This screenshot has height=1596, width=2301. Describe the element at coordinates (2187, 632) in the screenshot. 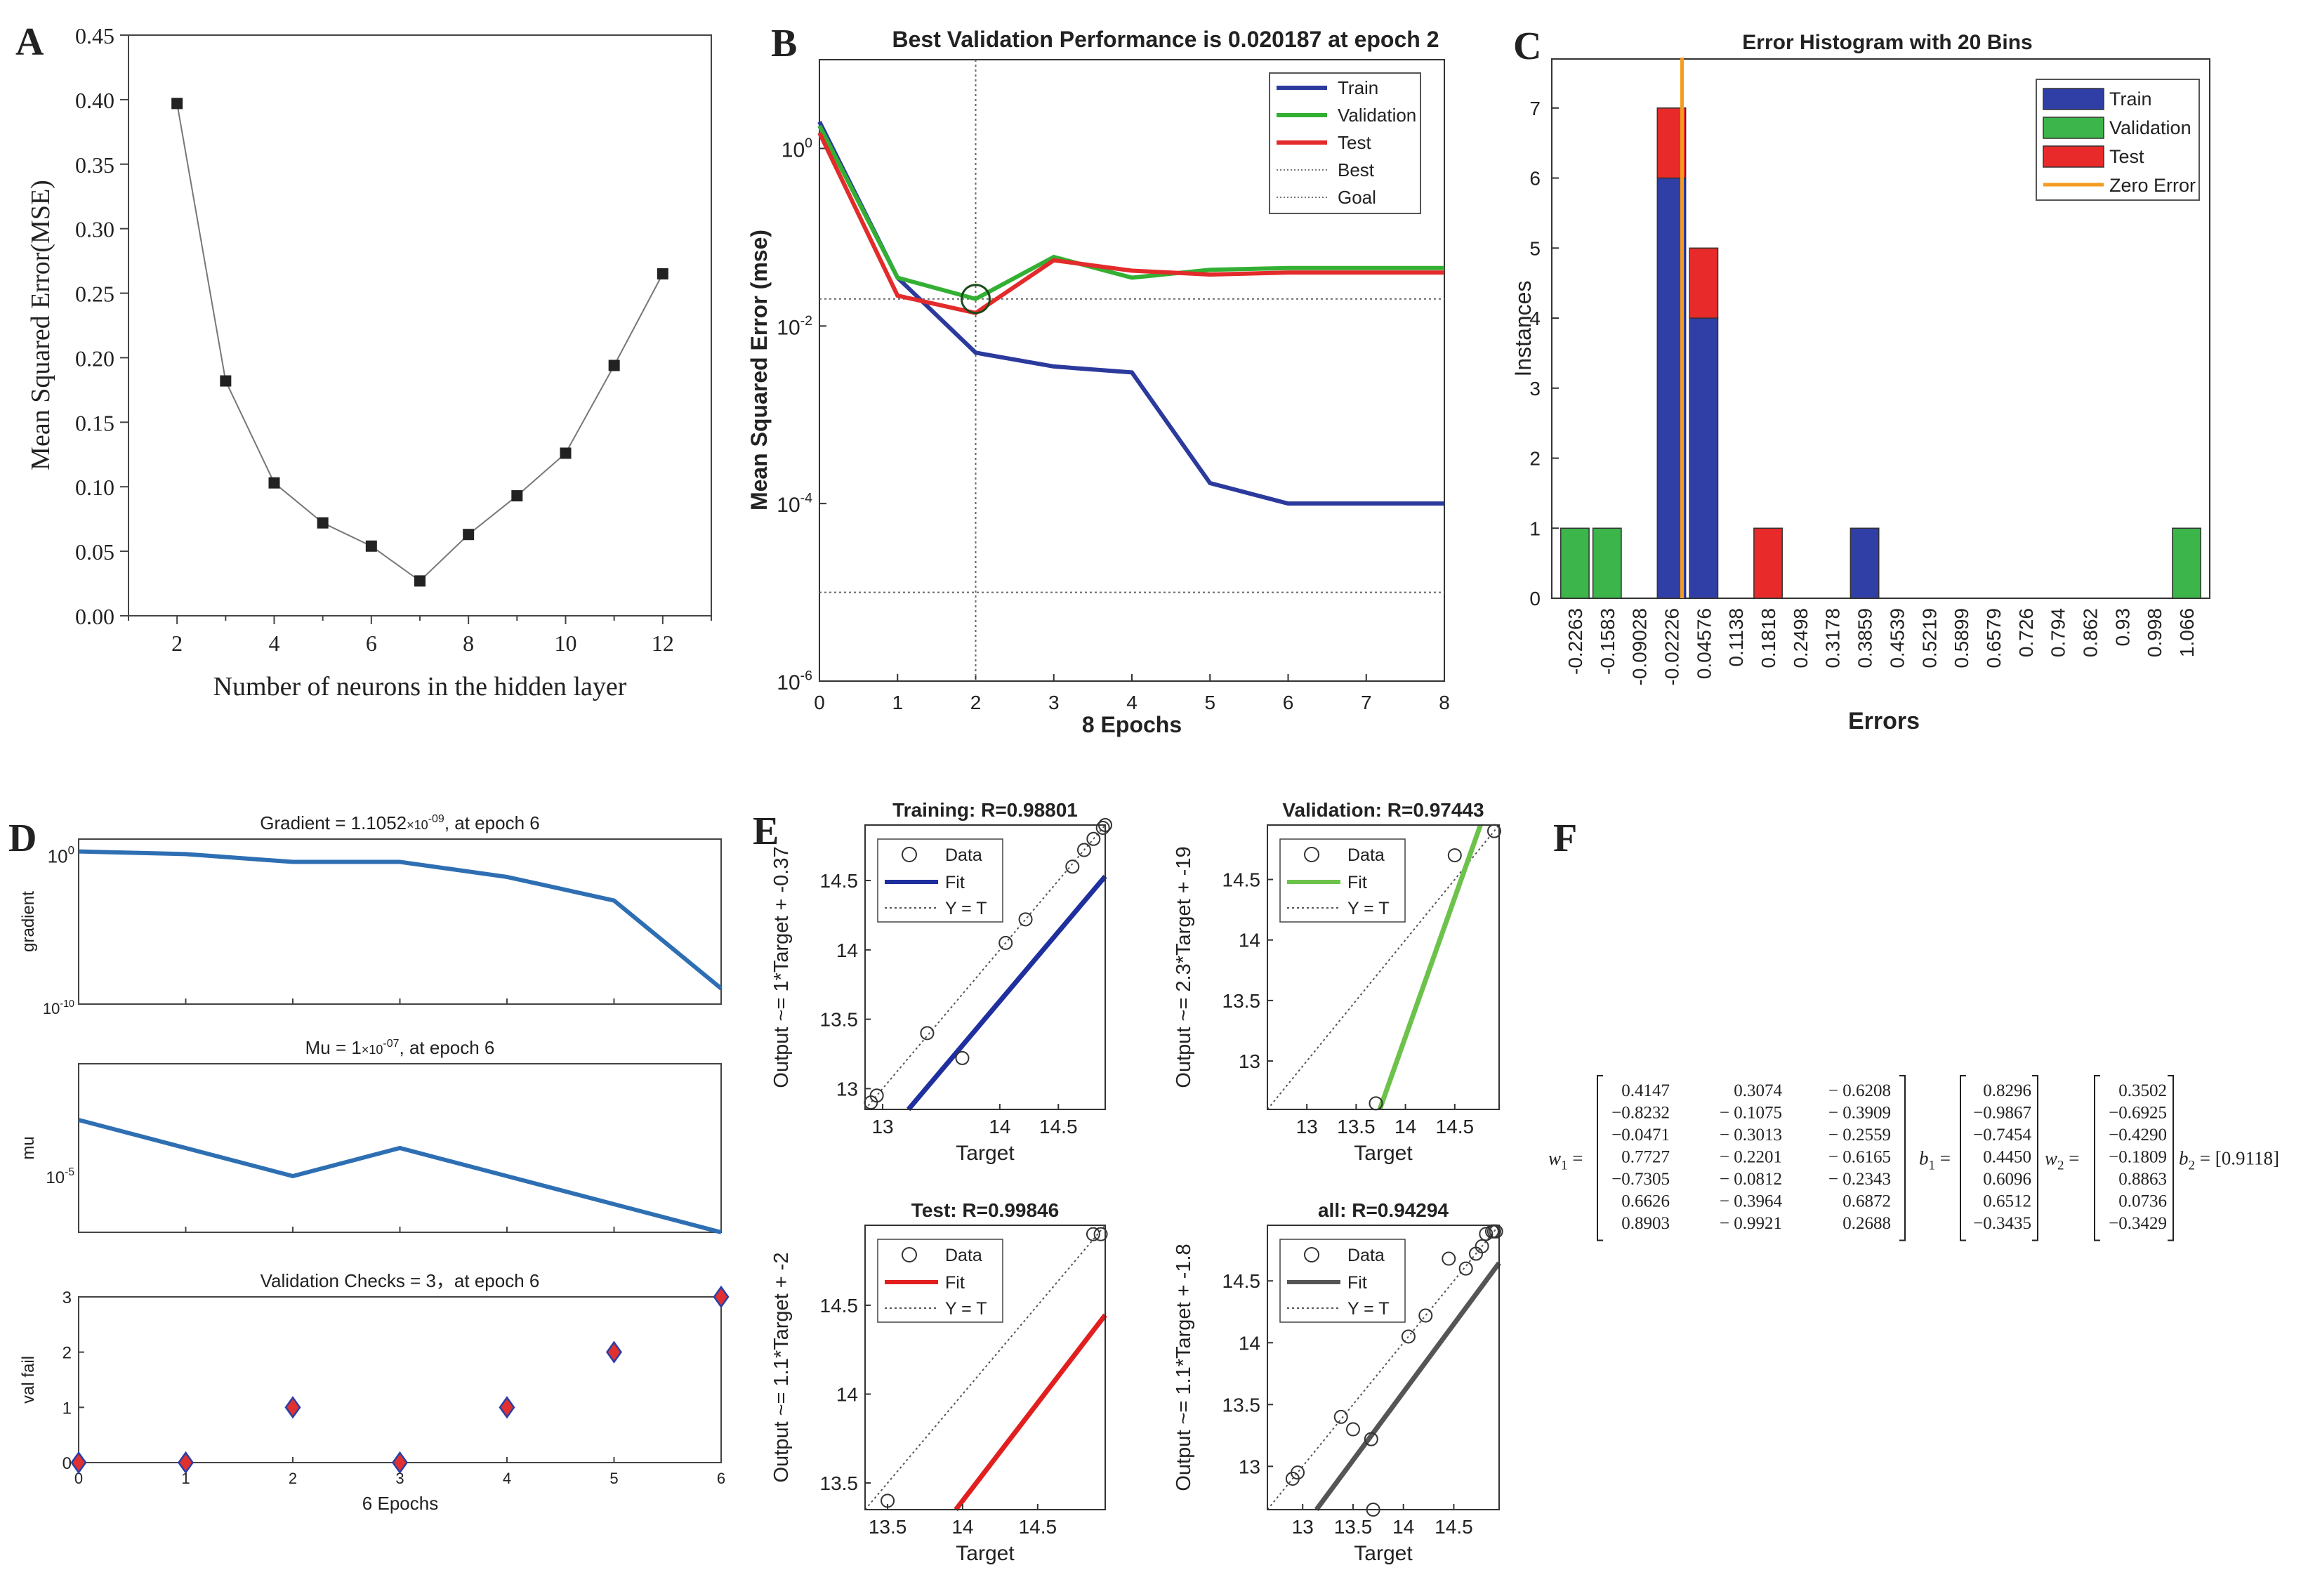

I see `panel-c-xtick-label: 1.066` at that location.